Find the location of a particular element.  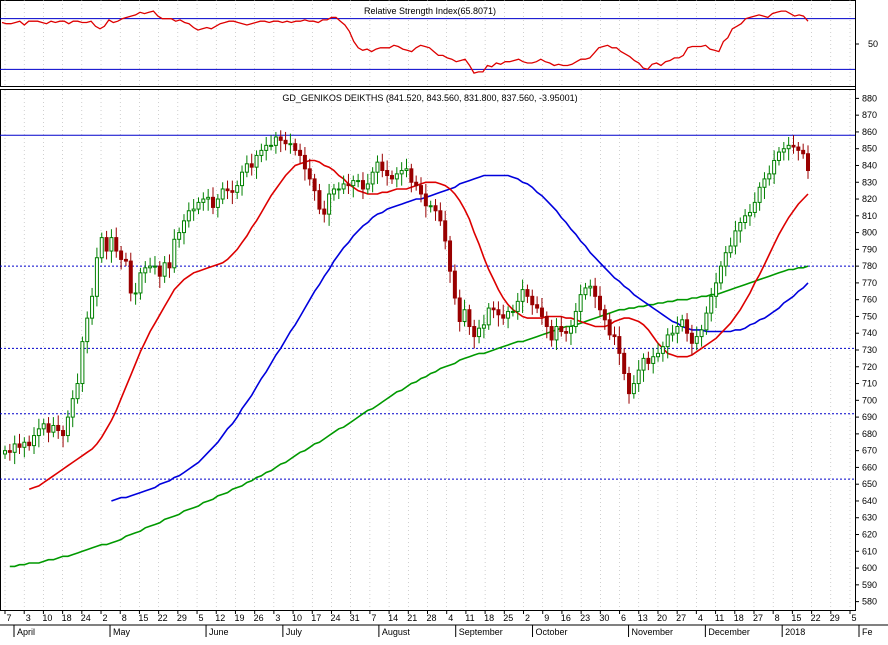

x-tick-label-36: 4 is located at coordinates (700, 618).